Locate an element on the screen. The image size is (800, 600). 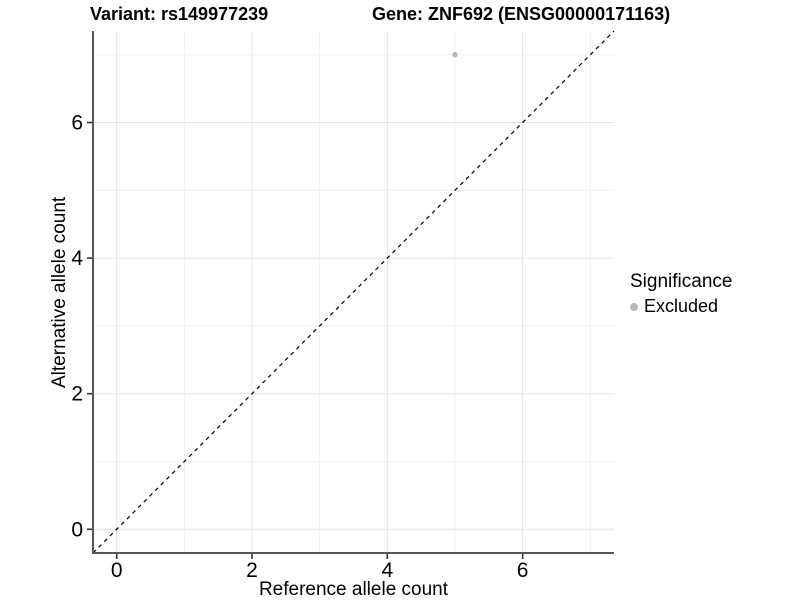
legend-item-excluded: Excluded is located at coordinates (681, 306).